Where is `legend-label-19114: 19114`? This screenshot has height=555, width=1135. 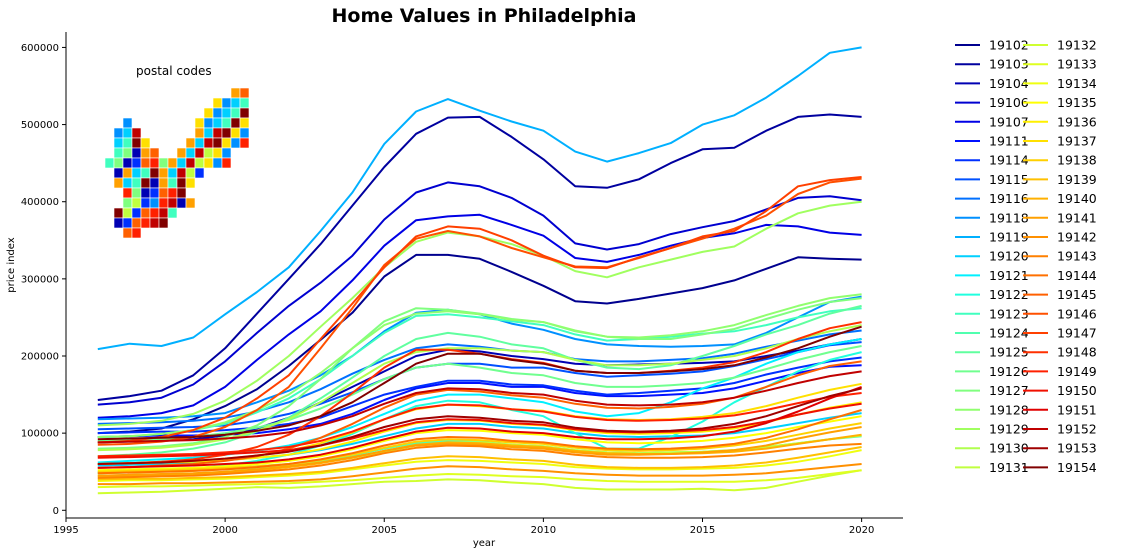 legend-label-19114: 19114 is located at coordinates (1009, 160).